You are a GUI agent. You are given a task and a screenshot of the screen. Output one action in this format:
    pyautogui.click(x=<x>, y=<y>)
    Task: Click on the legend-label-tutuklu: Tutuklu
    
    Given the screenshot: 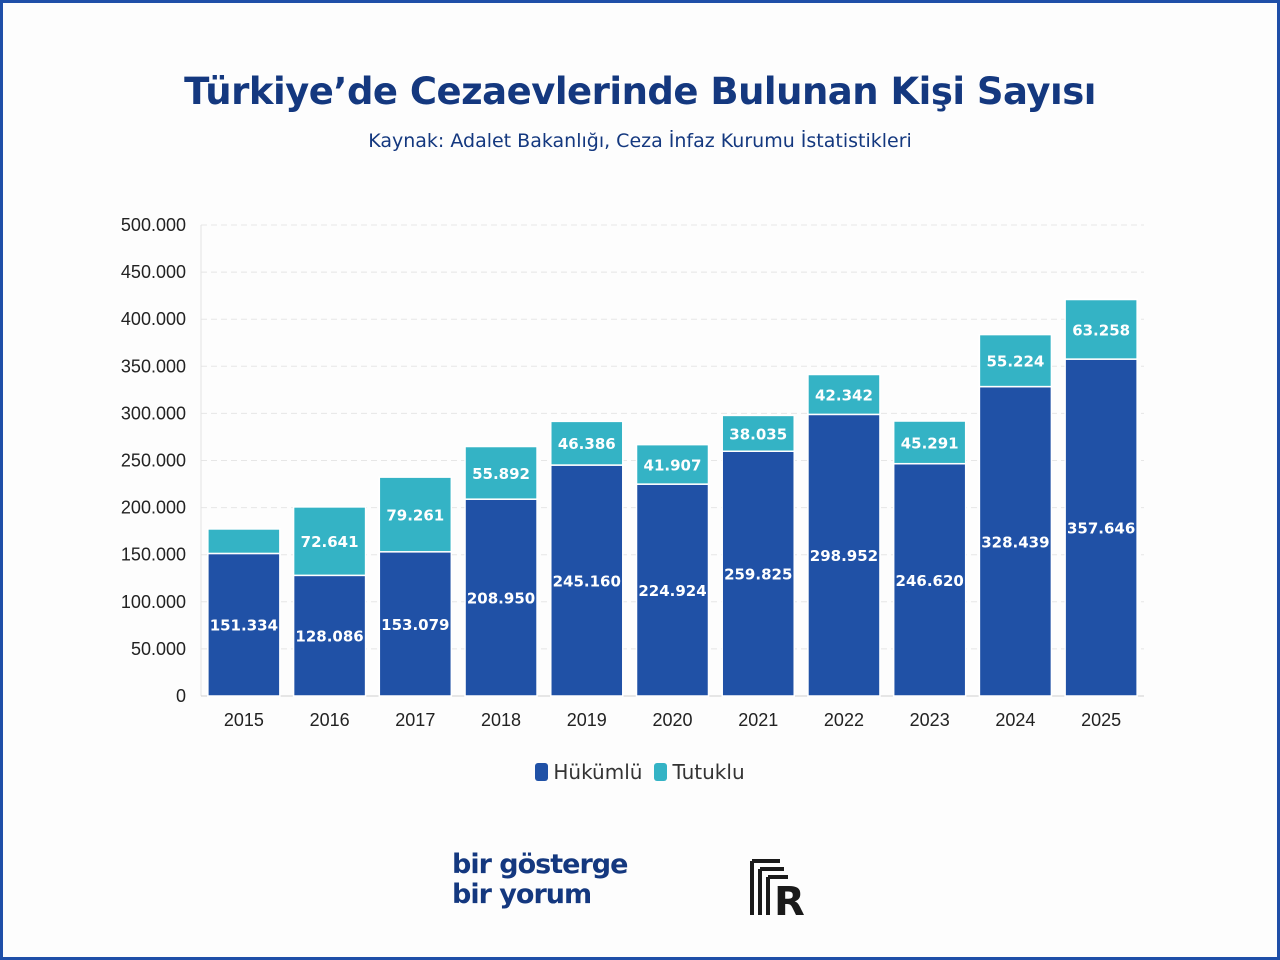 What is the action you would take?
    pyautogui.click(x=708, y=772)
    